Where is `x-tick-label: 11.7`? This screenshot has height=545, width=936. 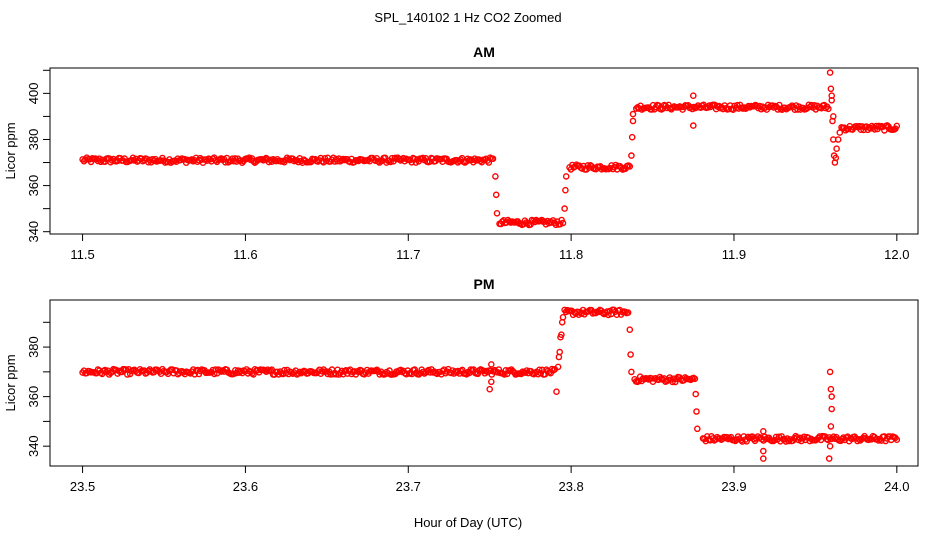 x-tick-label: 11.7 is located at coordinates (408, 254).